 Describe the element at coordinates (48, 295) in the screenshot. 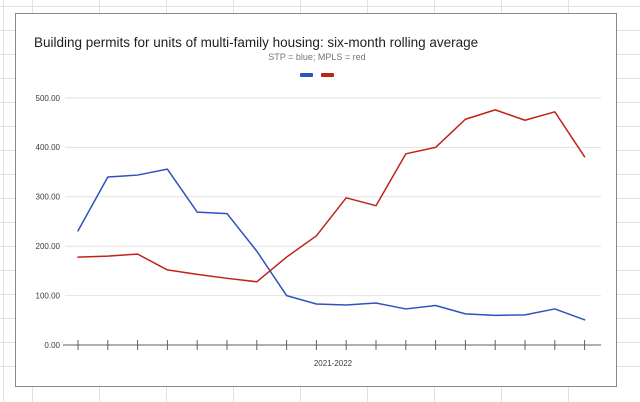

I see `y-axis-label: 100.00` at that location.